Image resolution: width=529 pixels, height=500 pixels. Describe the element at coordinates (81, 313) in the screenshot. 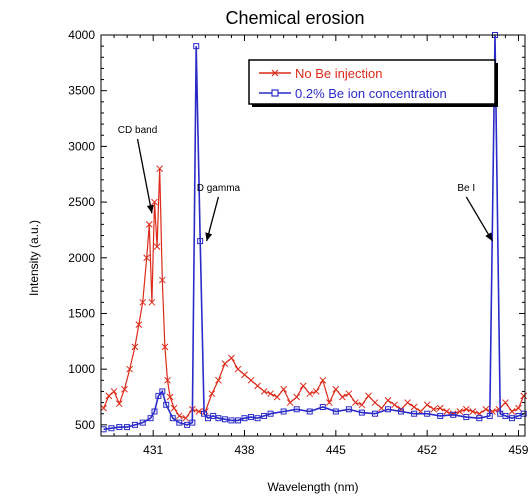

I see `y-tick-label: 1500` at that location.